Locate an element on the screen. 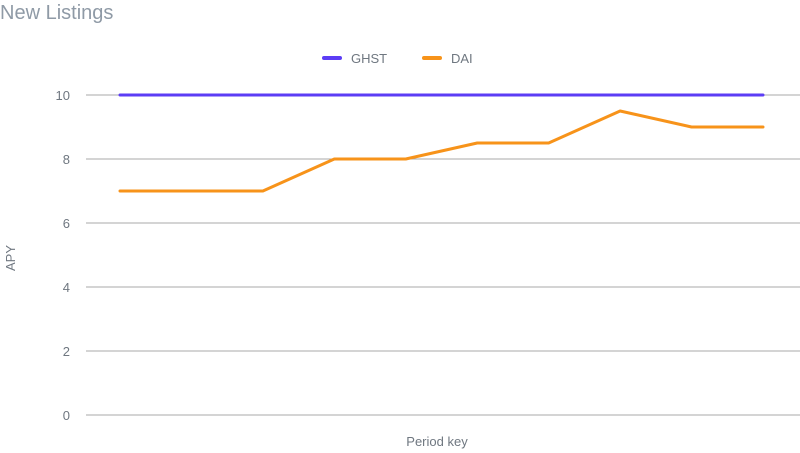  y-tick-label: 4 is located at coordinates (66, 287).